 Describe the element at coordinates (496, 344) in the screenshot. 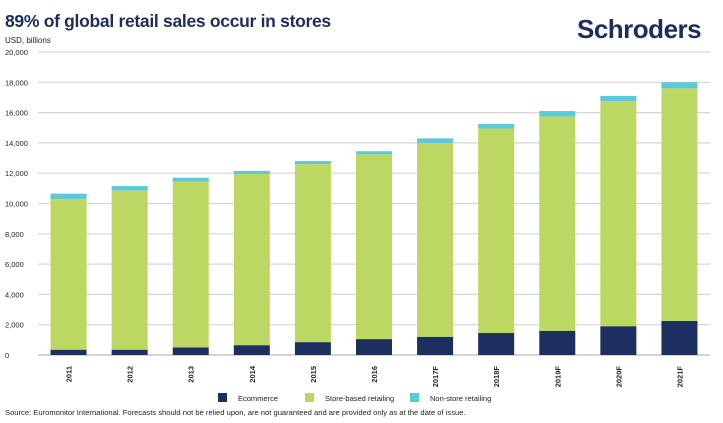

I see `bar-ecommerce-2018F` at that location.